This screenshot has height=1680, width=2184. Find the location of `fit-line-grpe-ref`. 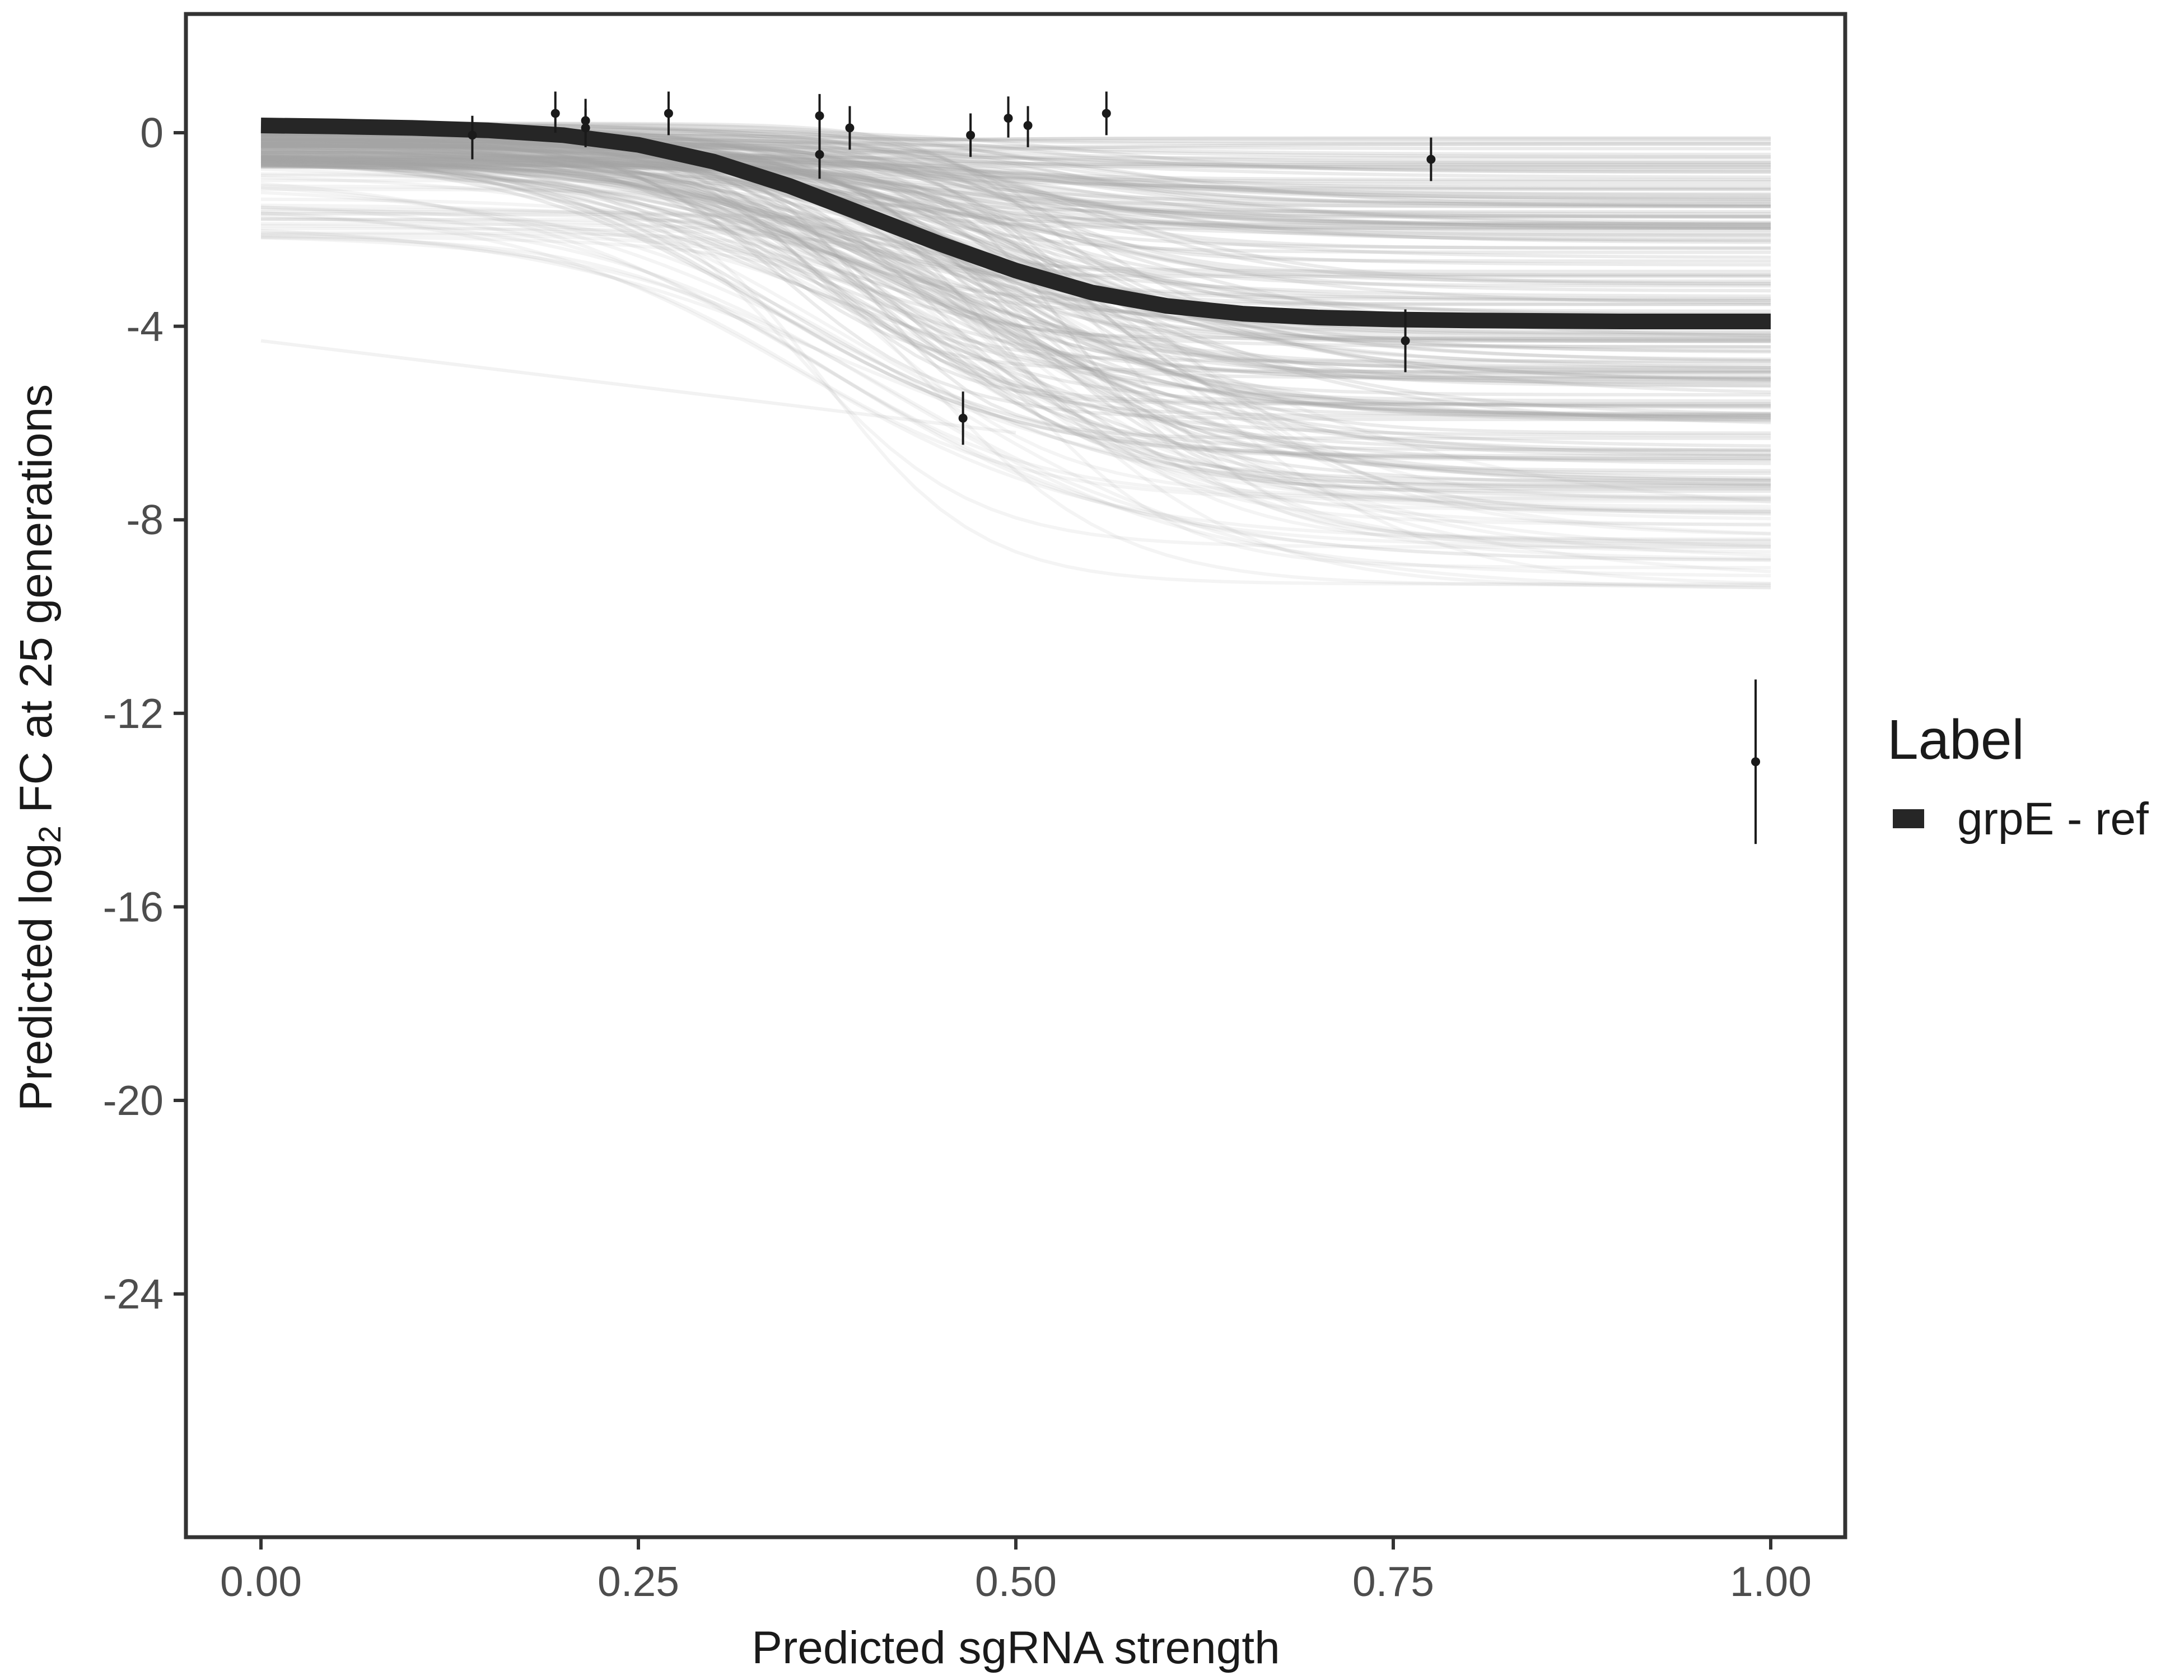

fit-line-grpe-ref is located at coordinates (1016, 224).